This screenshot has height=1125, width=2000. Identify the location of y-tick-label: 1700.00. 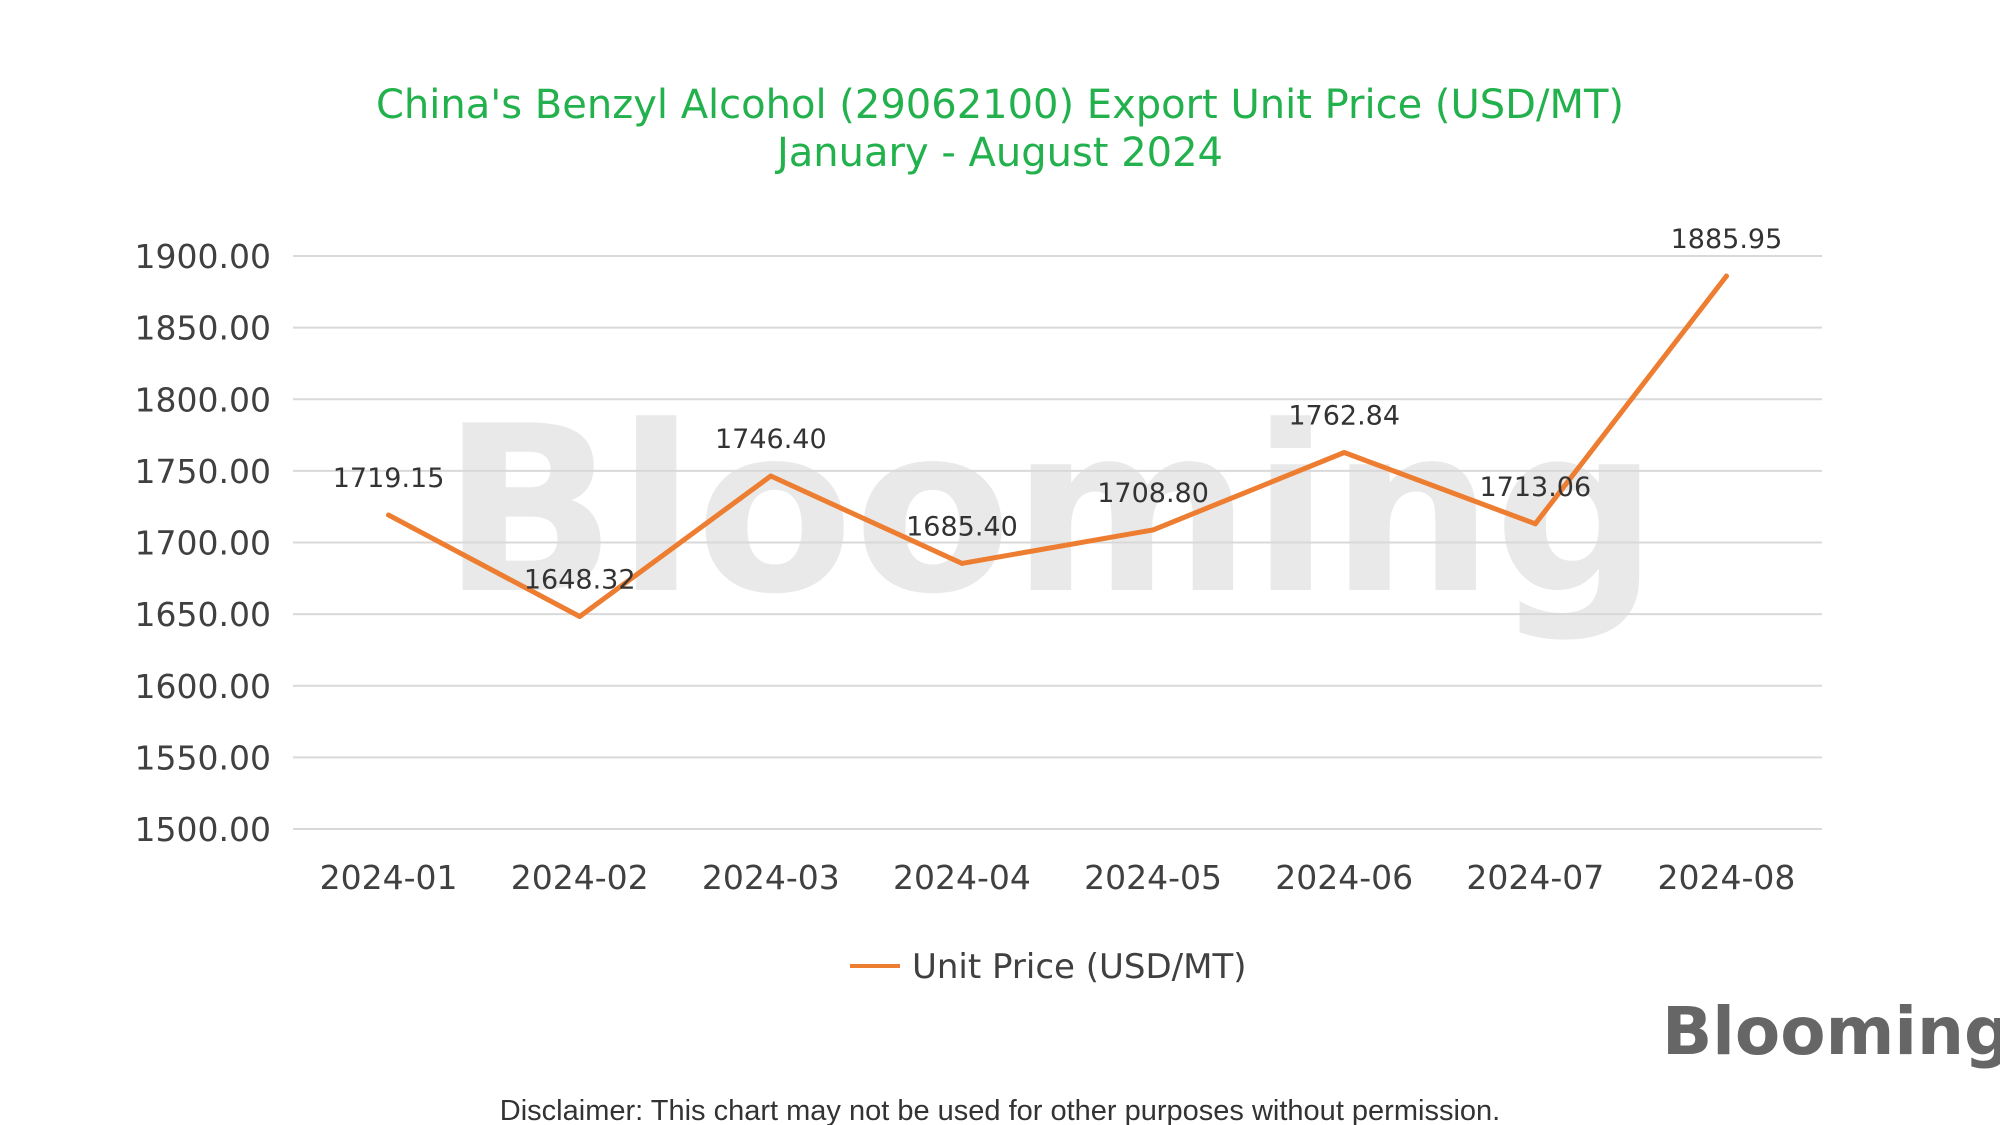
(203, 543).